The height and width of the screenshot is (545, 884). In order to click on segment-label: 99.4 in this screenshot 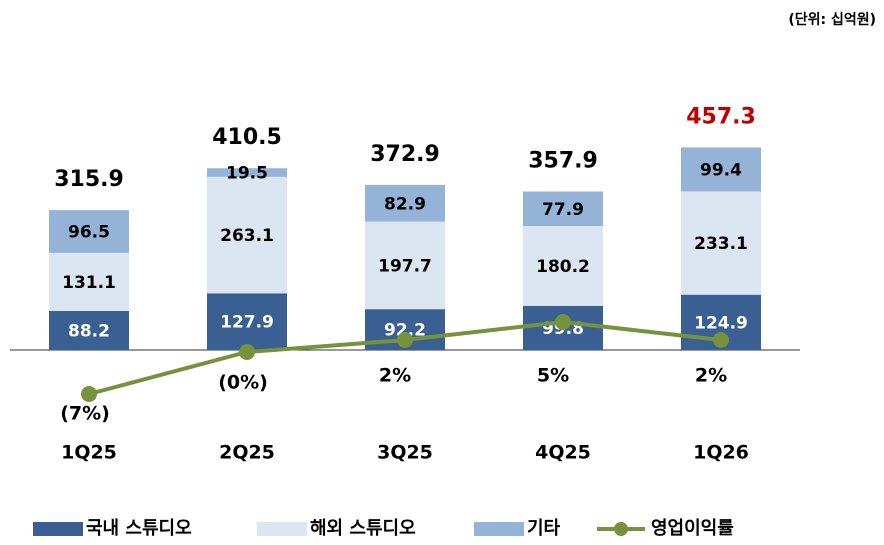, I will do `click(721, 170)`.